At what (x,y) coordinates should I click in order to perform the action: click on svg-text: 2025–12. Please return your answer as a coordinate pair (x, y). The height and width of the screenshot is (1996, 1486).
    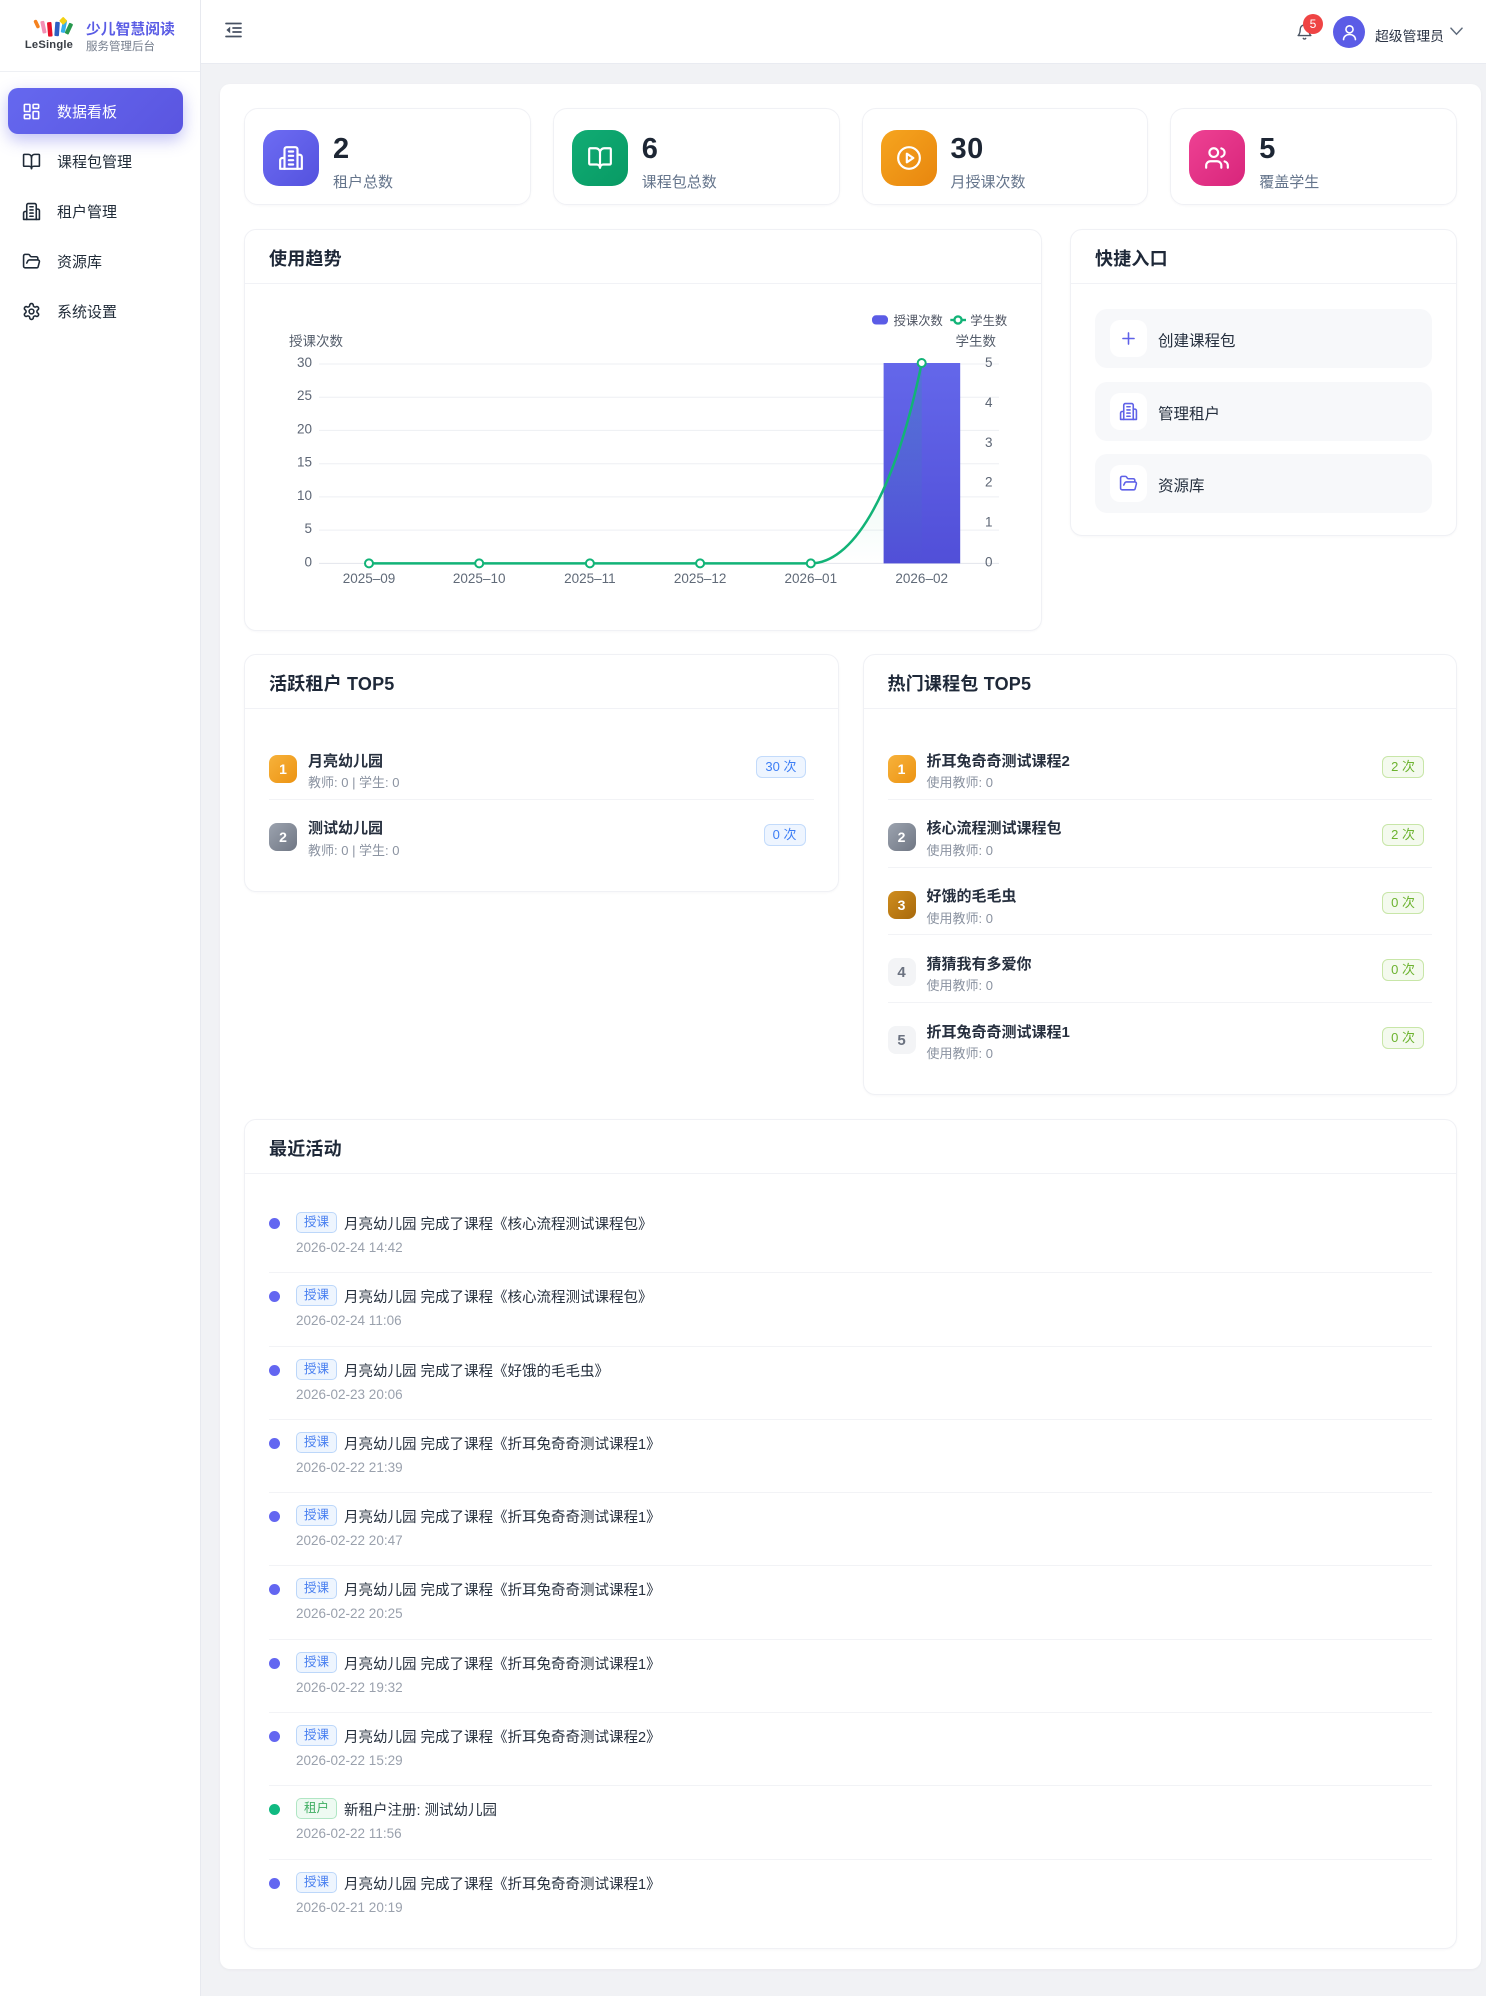
    Looking at the image, I should click on (700, 578).